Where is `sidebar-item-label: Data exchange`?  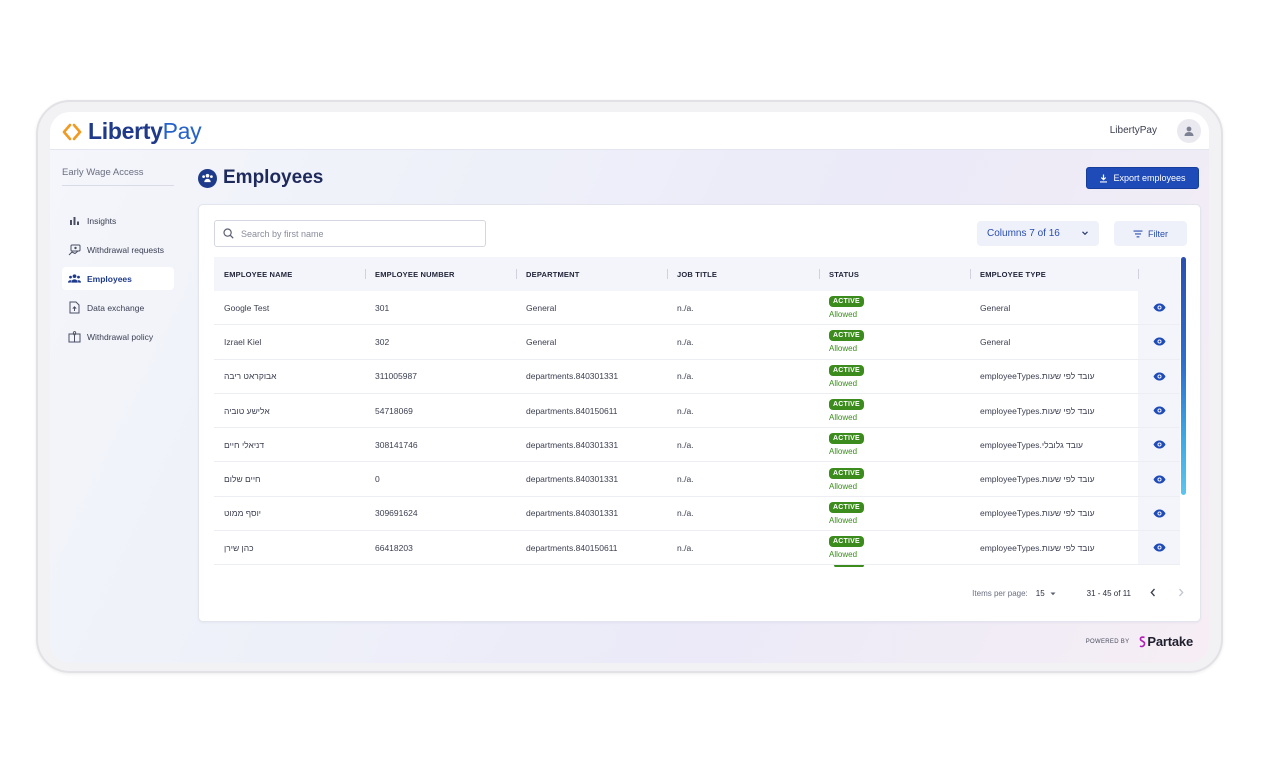 sidebar-item-label: Data exchange is located at coordinates (116, 307).